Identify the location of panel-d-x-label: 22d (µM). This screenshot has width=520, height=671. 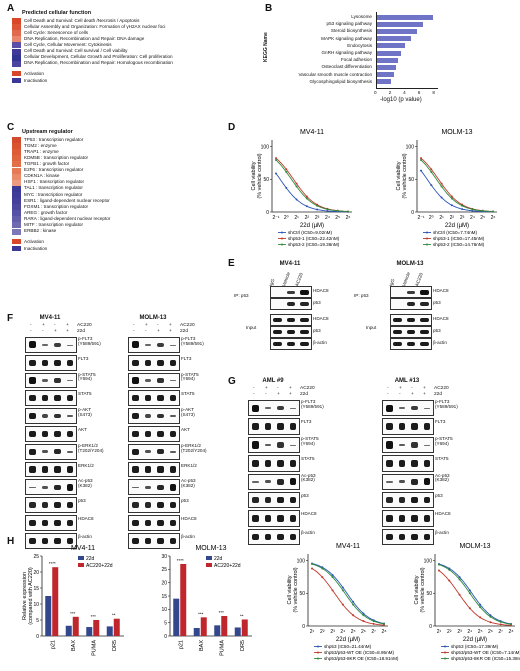
(457, 226).